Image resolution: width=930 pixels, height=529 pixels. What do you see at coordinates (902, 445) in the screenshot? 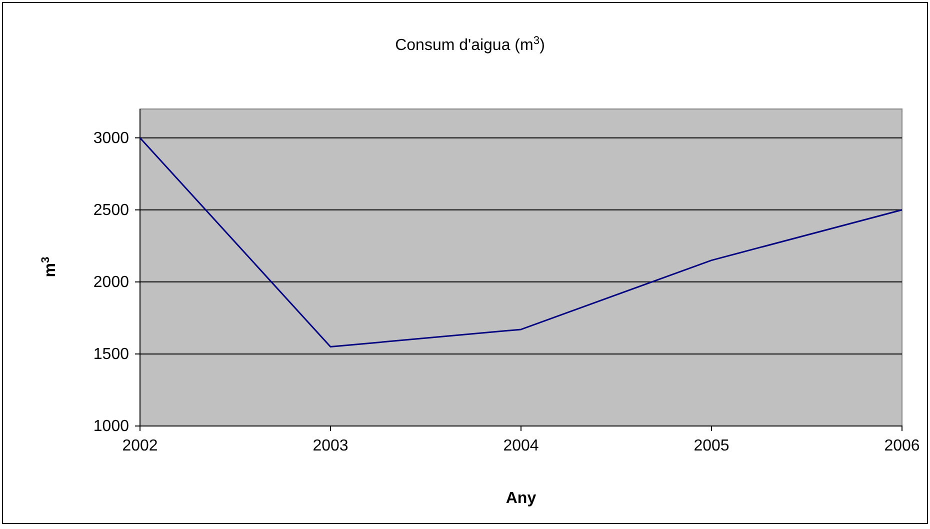
I see `x-tick-label: 2006` at bounding box center [902, 445].